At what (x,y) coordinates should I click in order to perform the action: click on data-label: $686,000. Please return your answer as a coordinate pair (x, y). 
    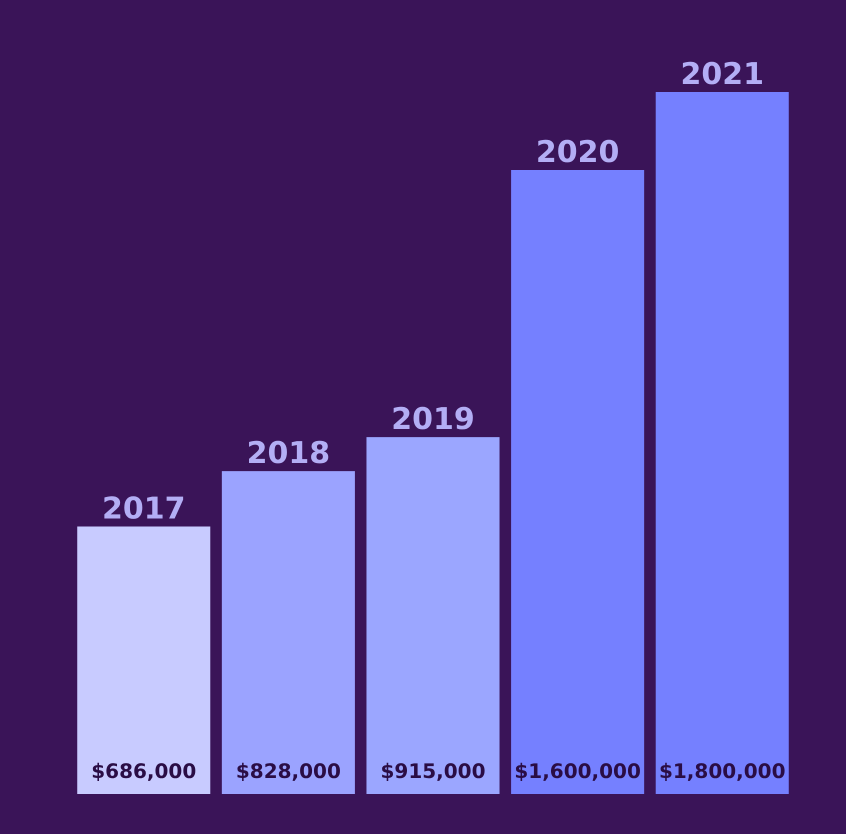
    Looking at the image, I should click on (143, 771).